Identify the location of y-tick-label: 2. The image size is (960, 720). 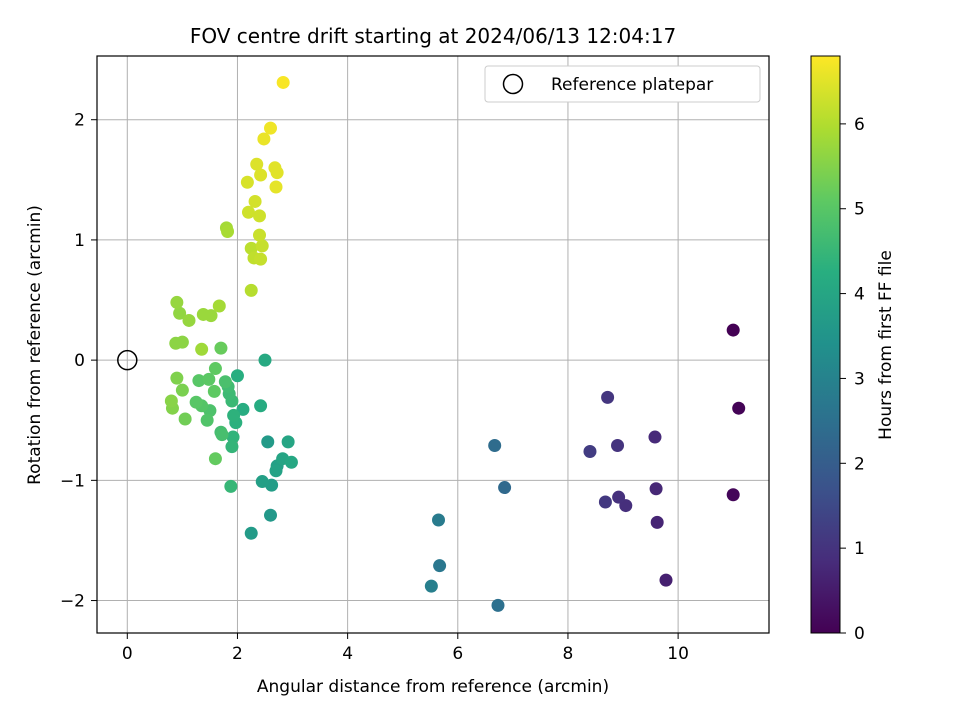
(79, 121).